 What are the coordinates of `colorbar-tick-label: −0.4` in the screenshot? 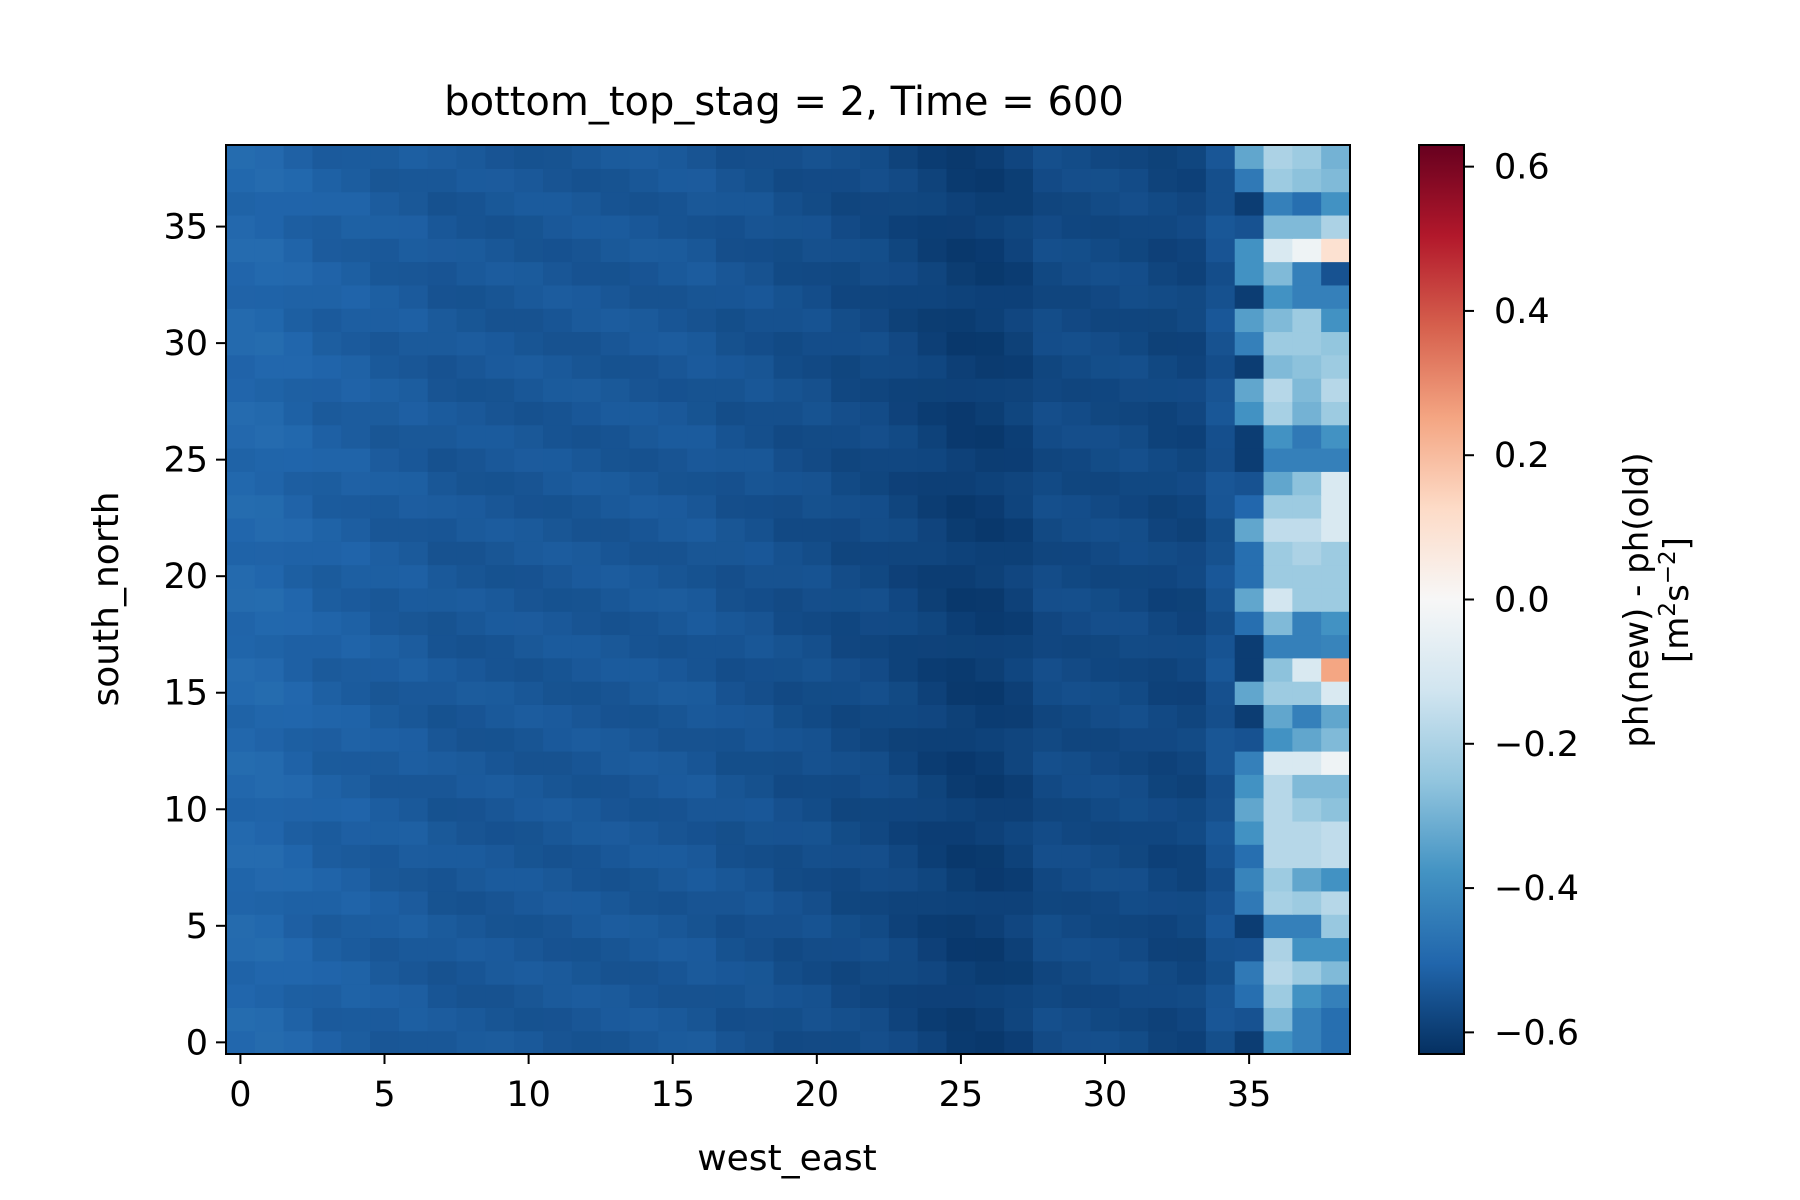 It's located at (1536, 889).